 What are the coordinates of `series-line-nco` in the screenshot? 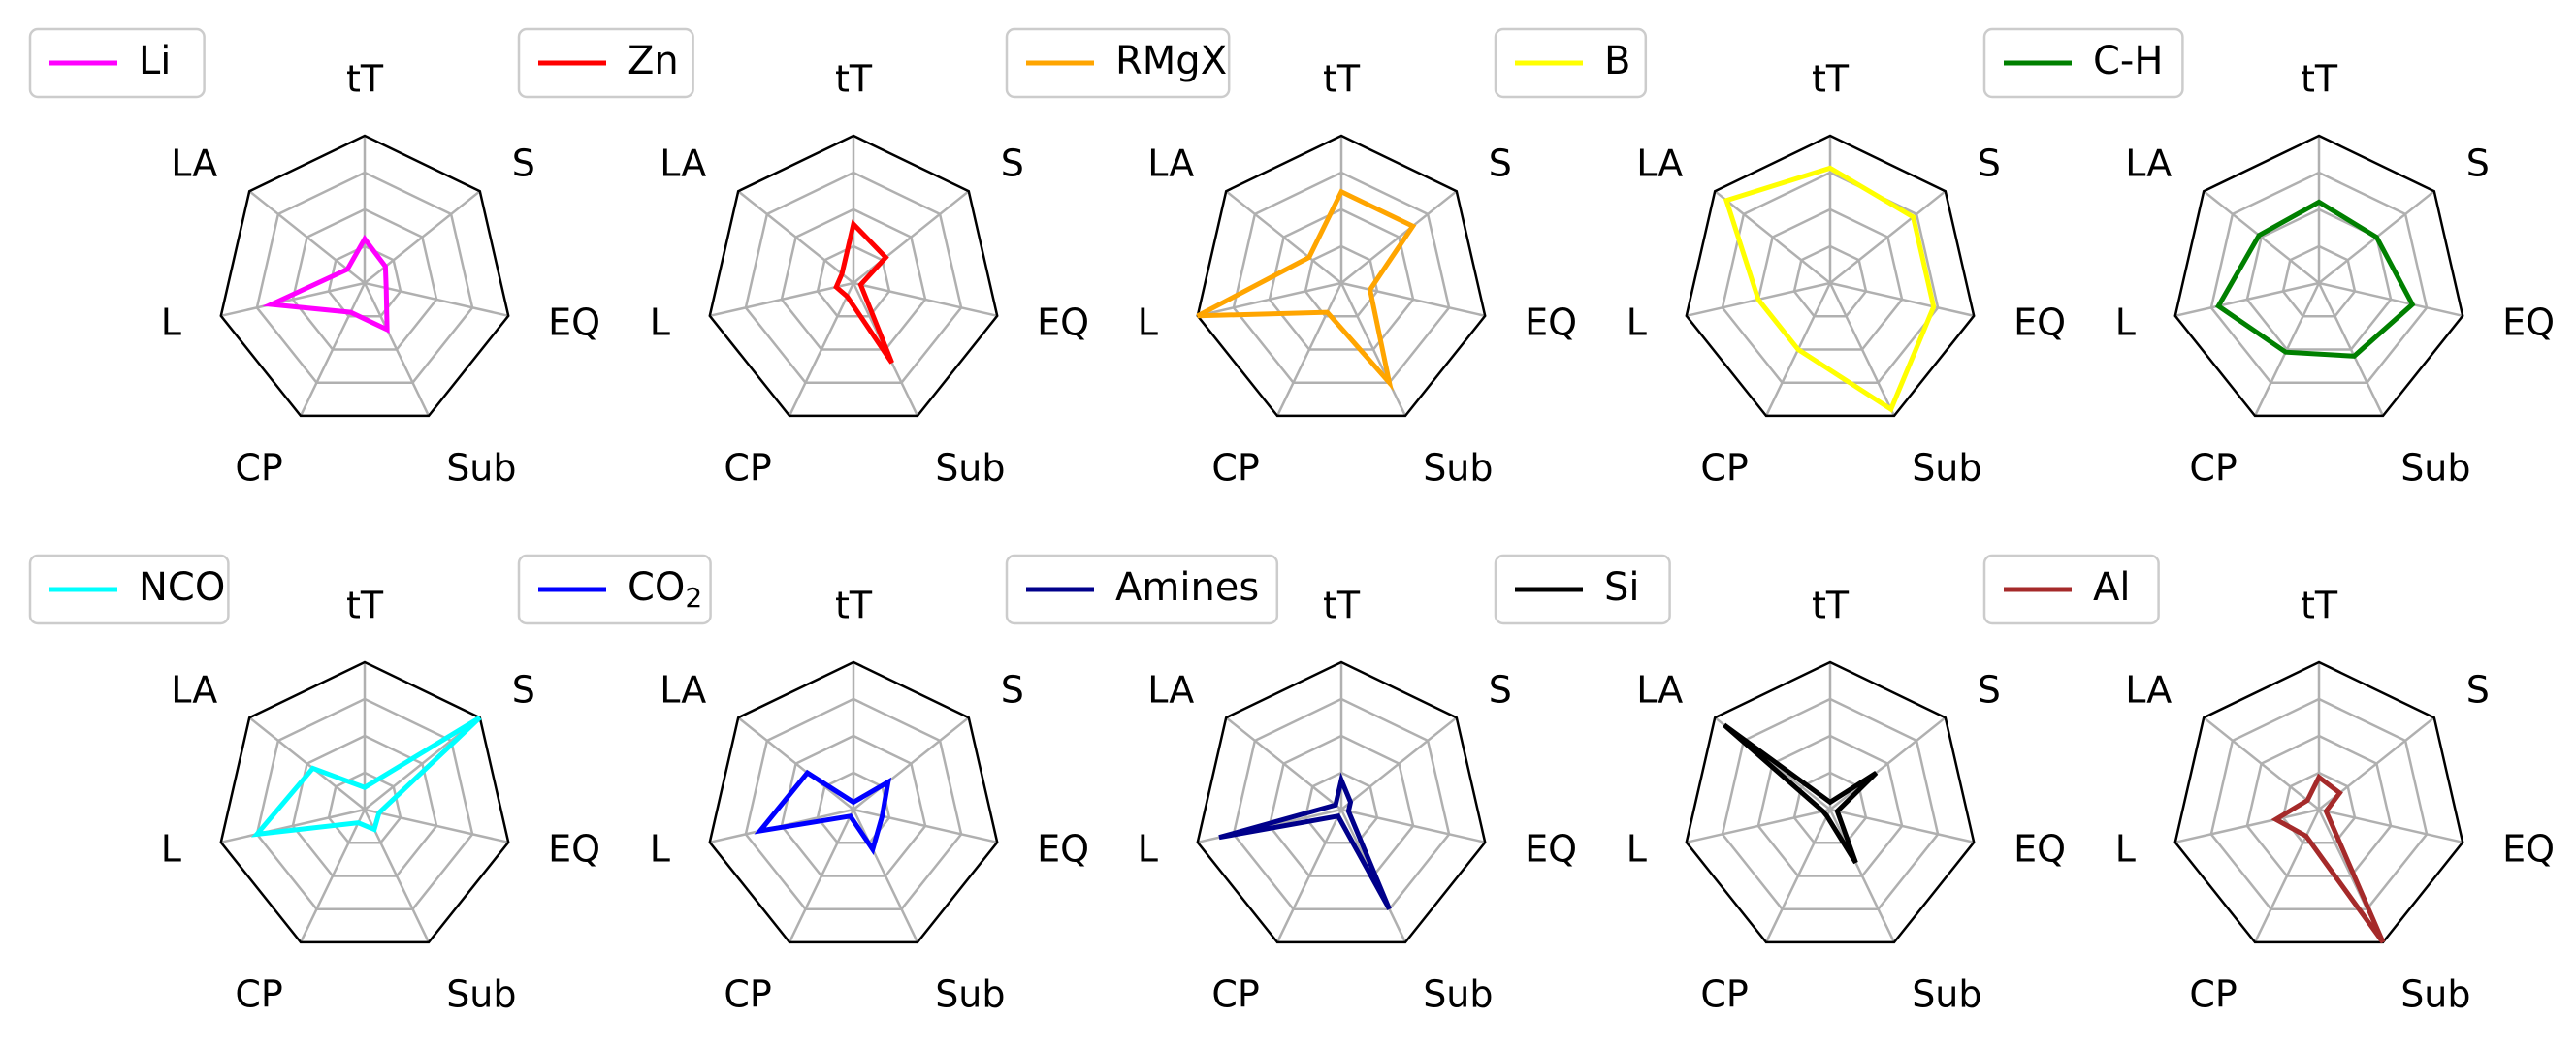 It's located at (366, 777).